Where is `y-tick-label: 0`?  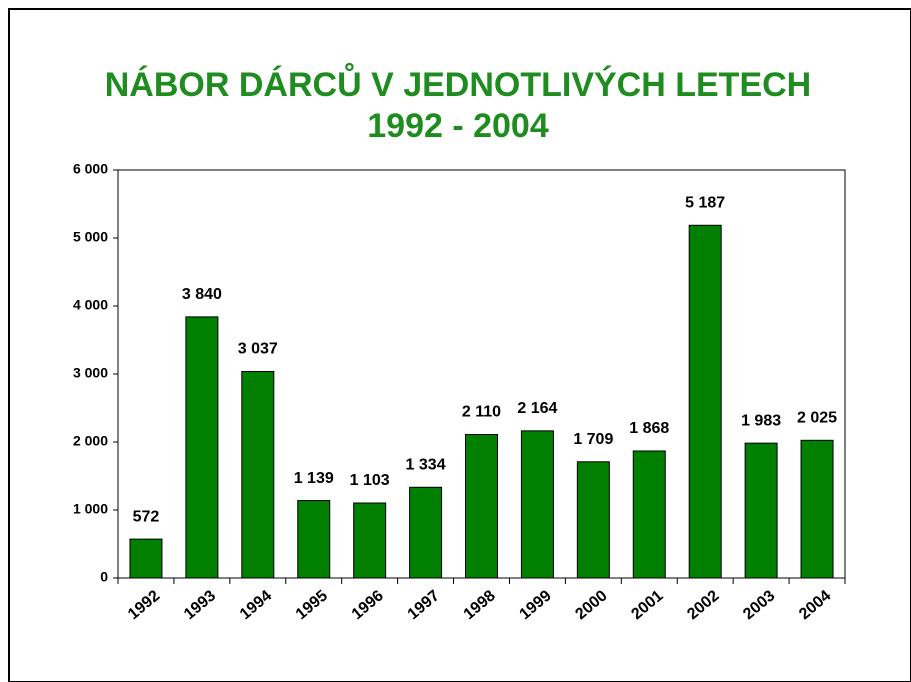 y-tick-label: 0 is located at coordinates (104, 577).